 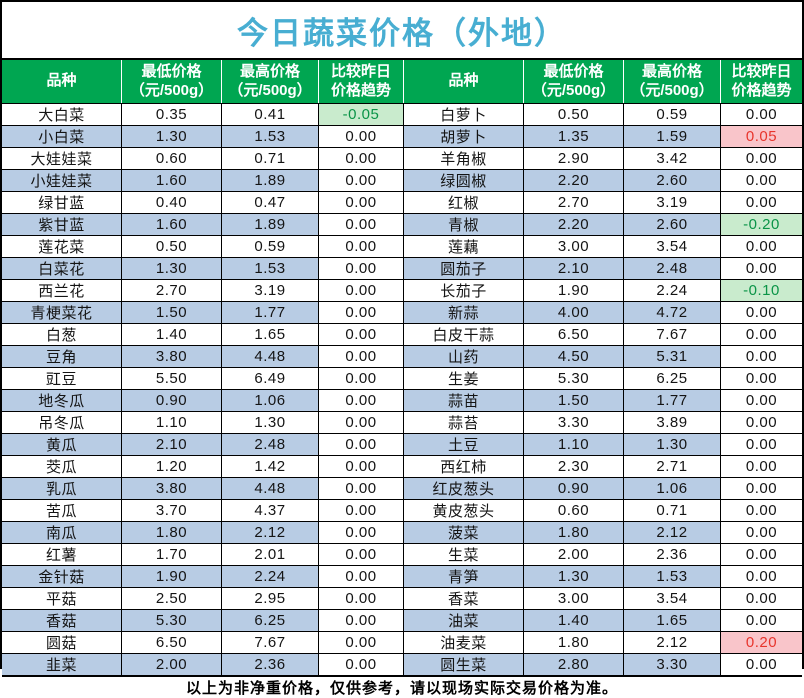 What do you see at coordinates (761, 136) in the screenshot?
I see `trend-cell: 0.05` at bounding box center [761, 136].